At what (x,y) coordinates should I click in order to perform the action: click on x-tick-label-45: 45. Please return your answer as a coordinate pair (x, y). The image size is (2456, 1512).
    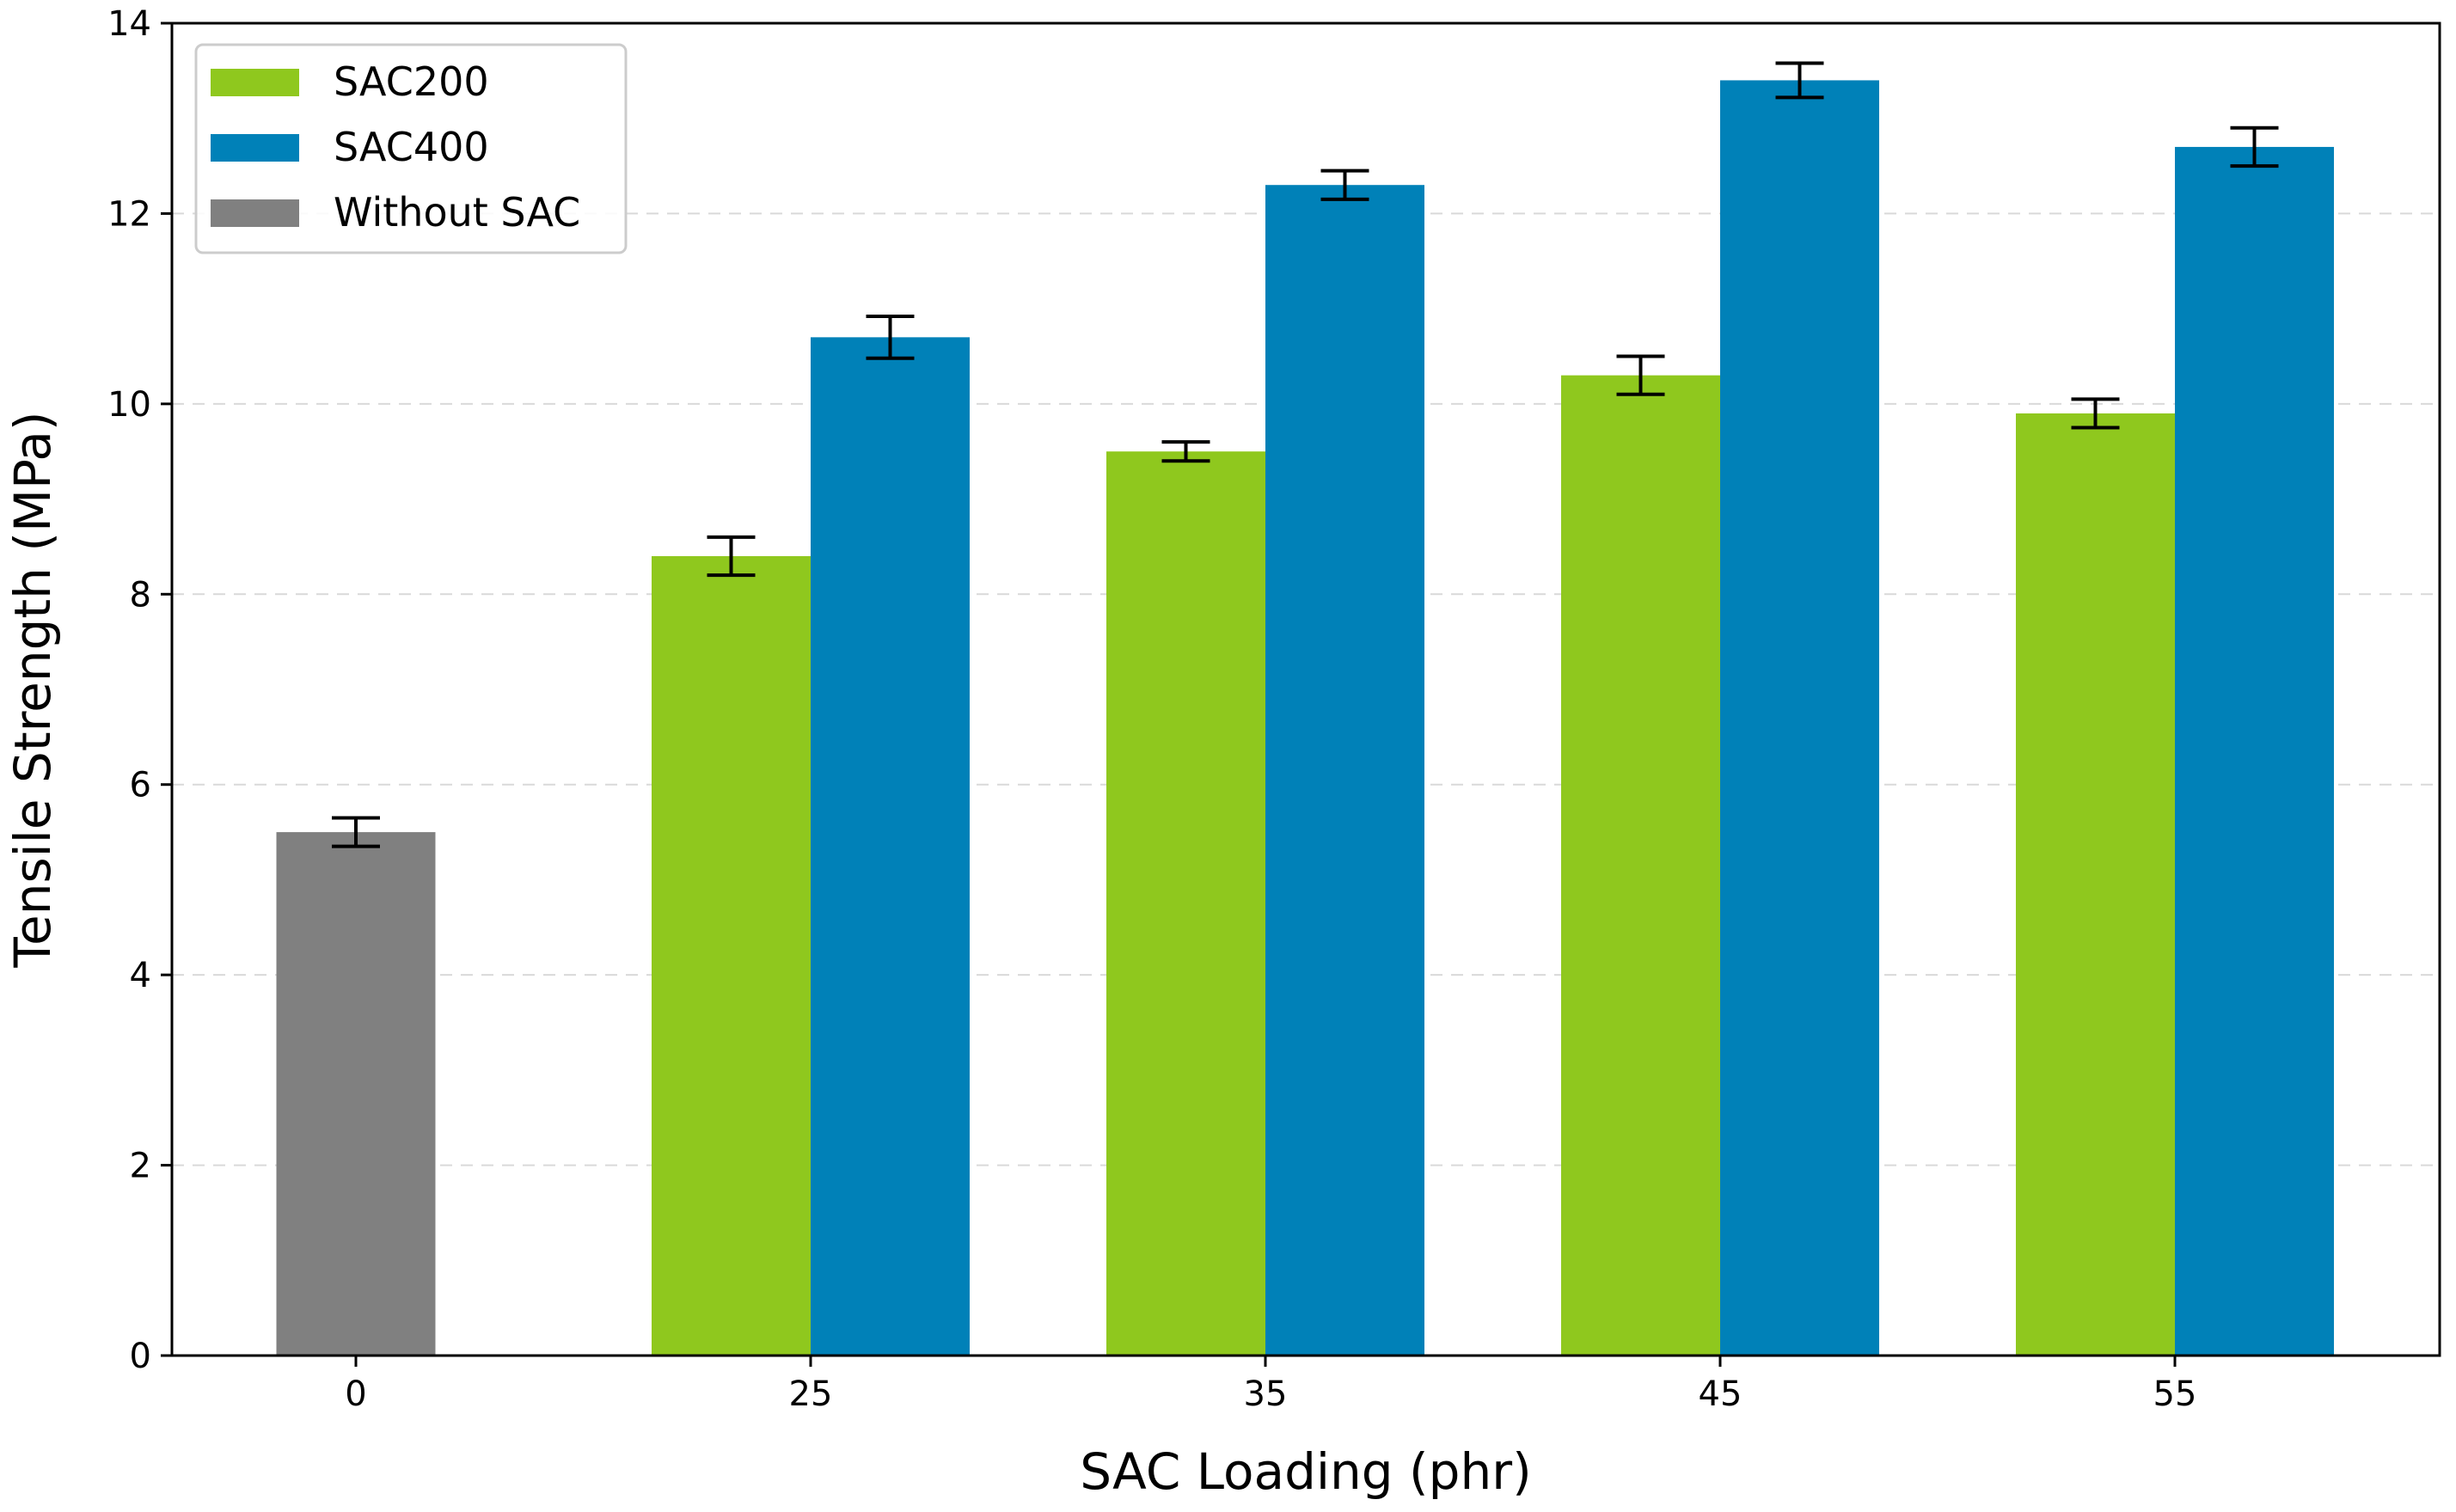
    Looking at the image, I should click on (1720, 1394).